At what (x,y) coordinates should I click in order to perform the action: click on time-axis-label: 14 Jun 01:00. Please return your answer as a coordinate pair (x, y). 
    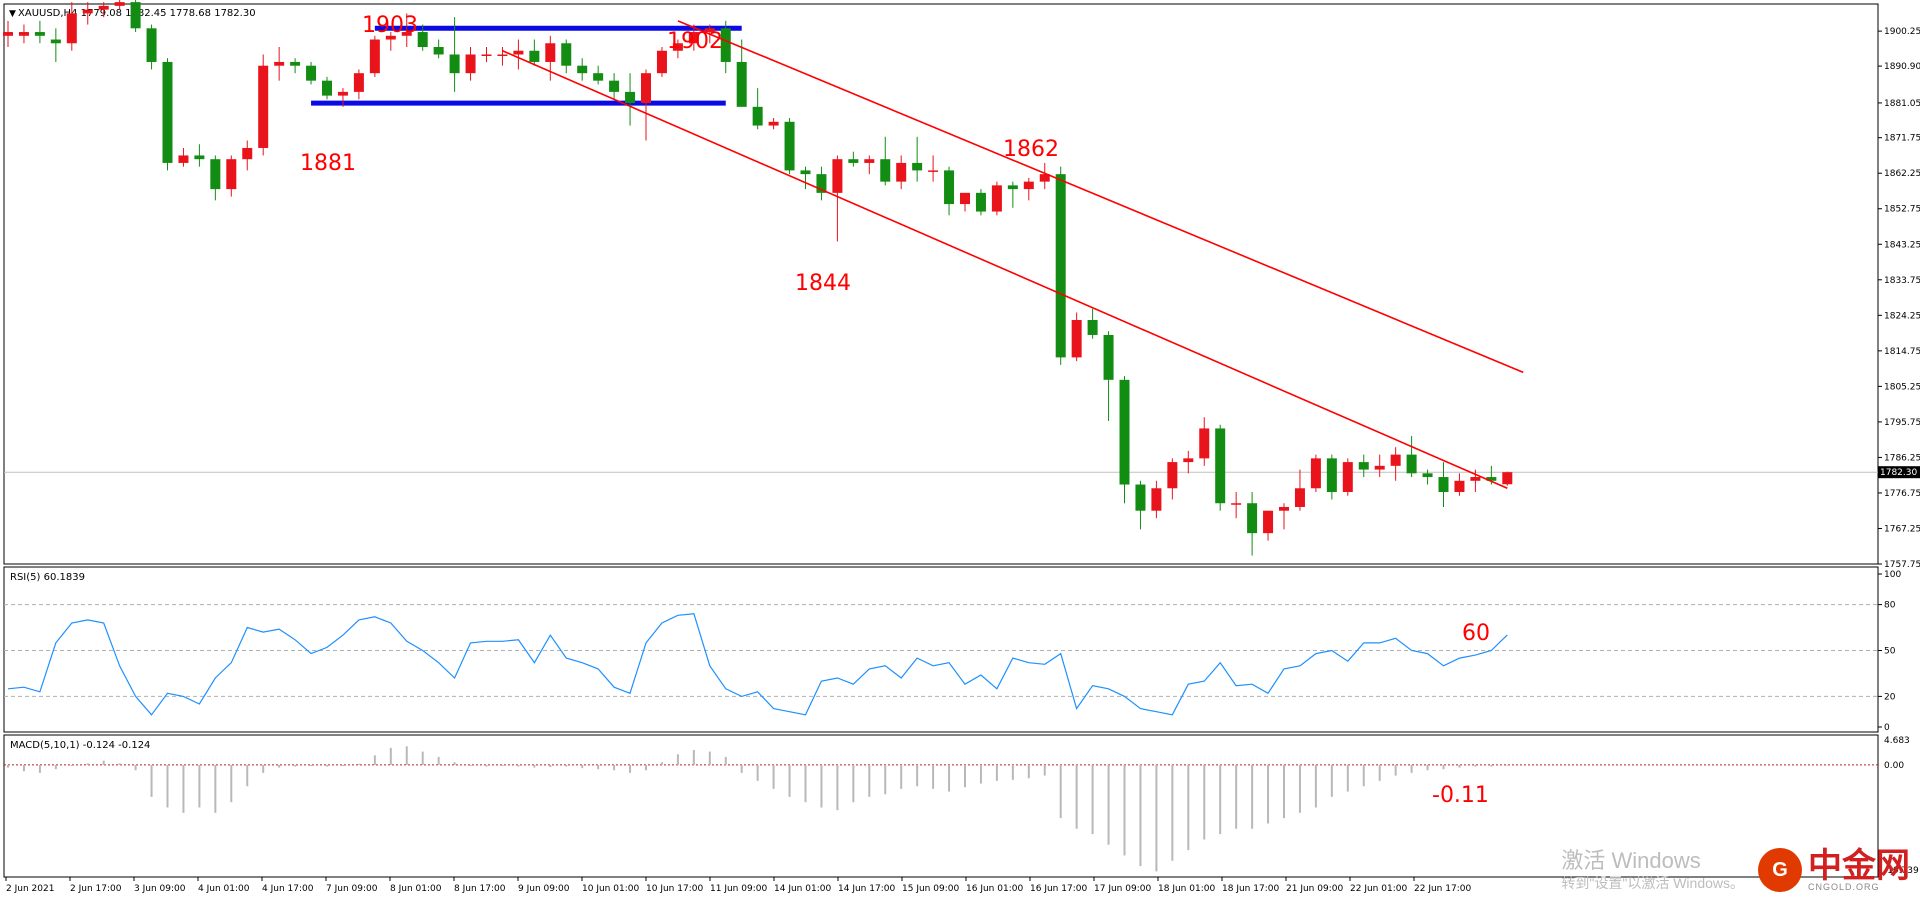
    Looking at the image, I should click on (802, 889).